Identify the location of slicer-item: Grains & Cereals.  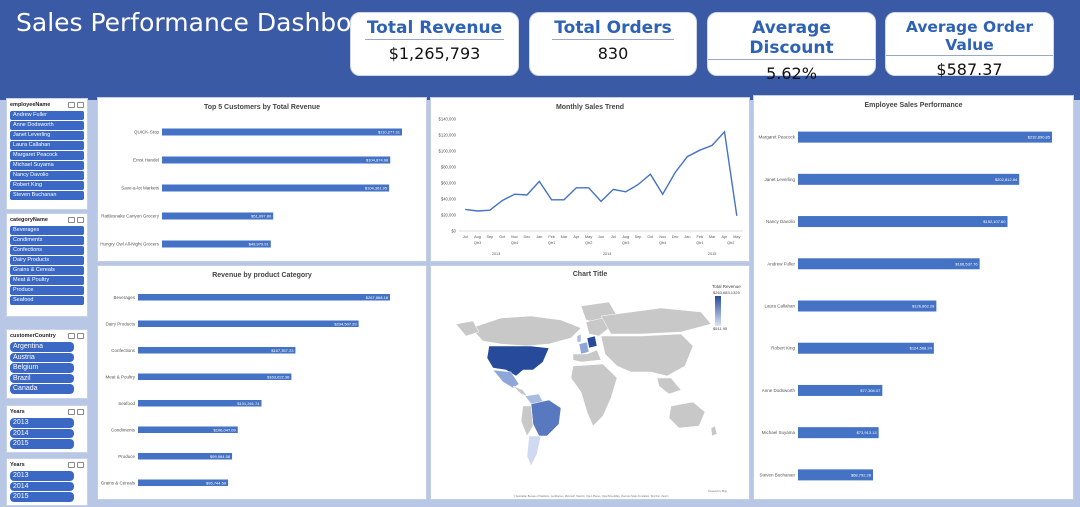
(47, 270).